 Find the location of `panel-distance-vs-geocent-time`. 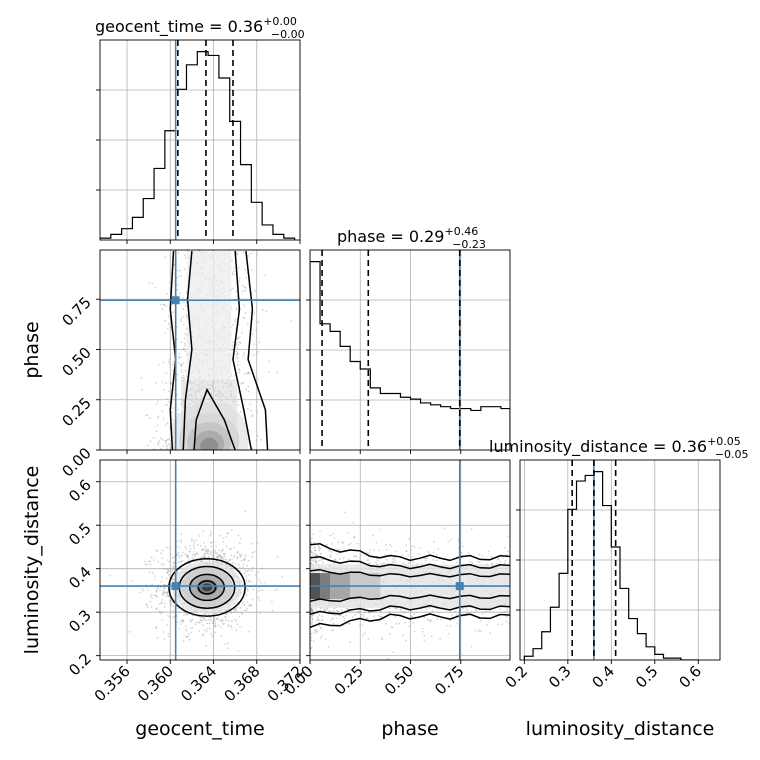

panel-distance-vs-geocent-time is located at coordinates (200, 560).